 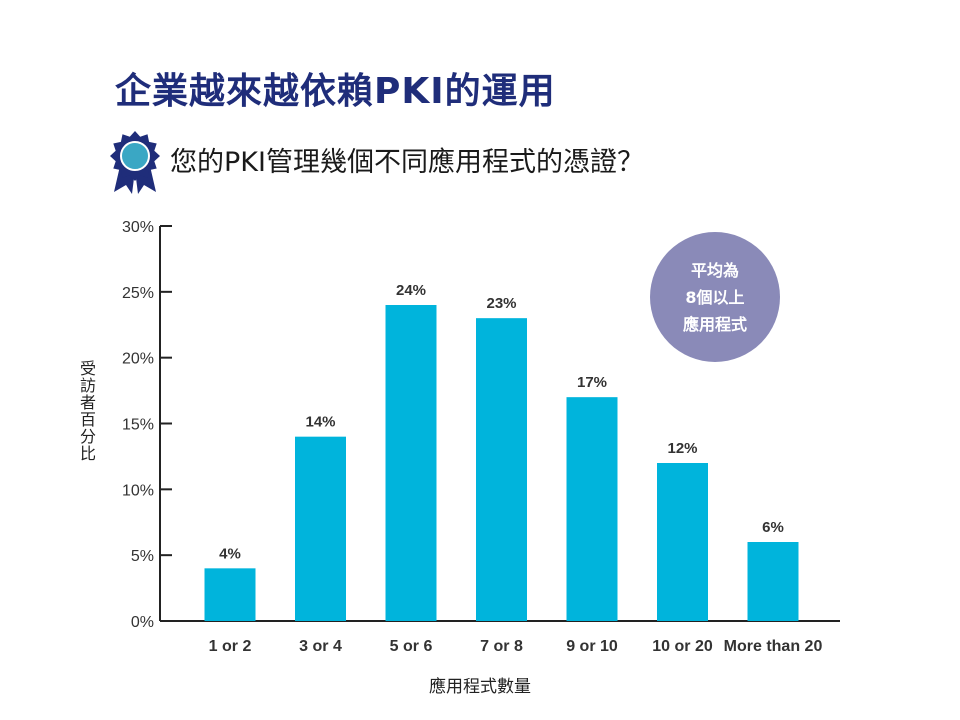 I want to click on average-callout: 平均為 8個以上 應用程式, so click(x=715, y=297).